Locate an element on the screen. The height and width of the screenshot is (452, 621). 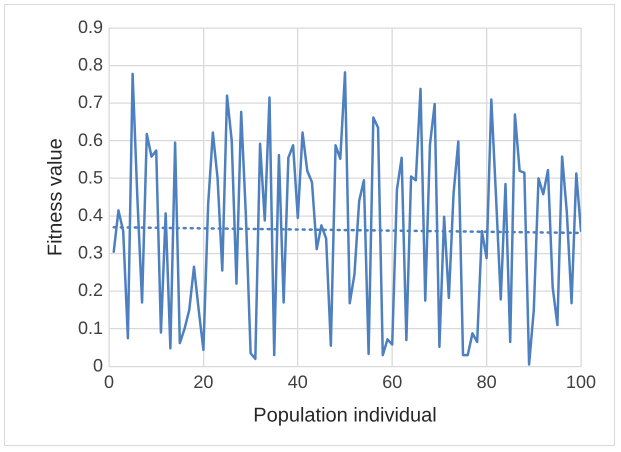
y-tick-label: 0.2 is located at coordinates (91, 290).